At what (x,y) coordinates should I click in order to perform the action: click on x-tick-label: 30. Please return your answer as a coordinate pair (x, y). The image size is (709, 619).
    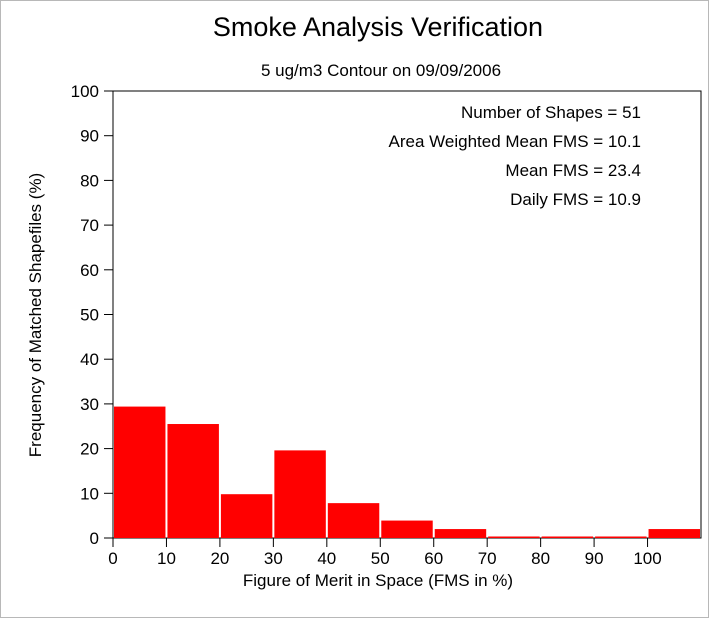
    Looking at the image, I should click on (273, 558).